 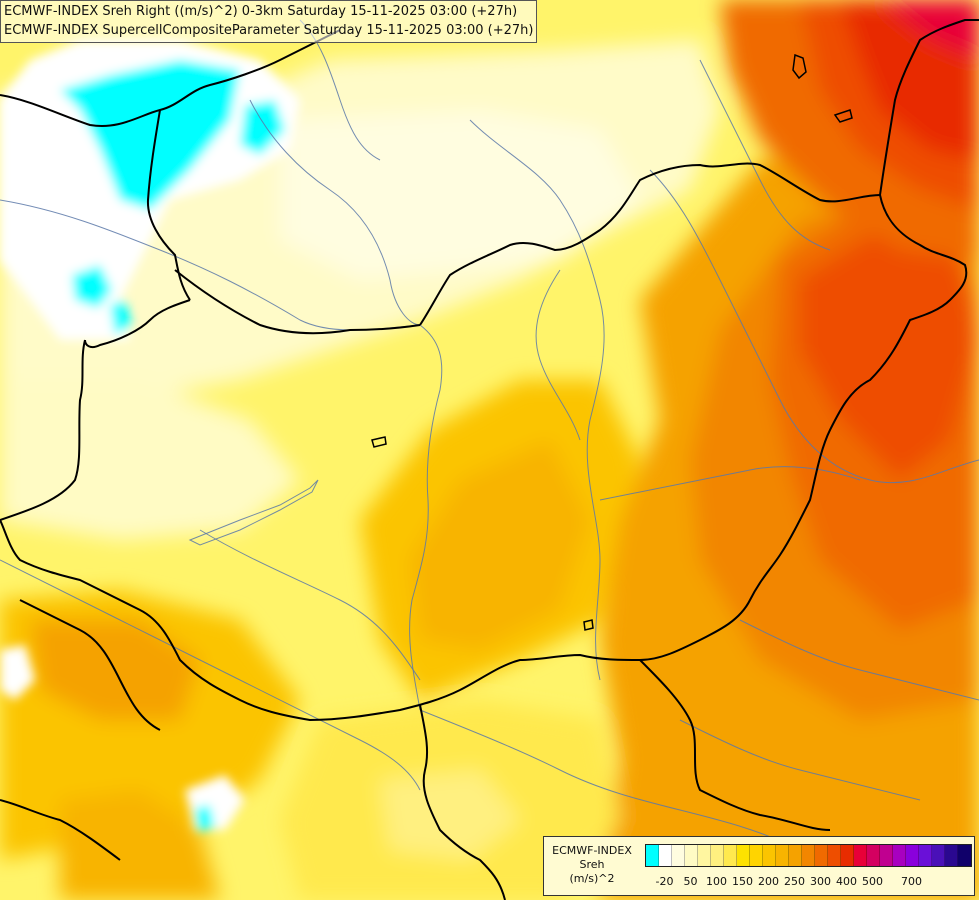 What do you see at coordinates (716, 881) in the screenshot?
I see `legend-tick: 100` at bounding box center [716, 881].